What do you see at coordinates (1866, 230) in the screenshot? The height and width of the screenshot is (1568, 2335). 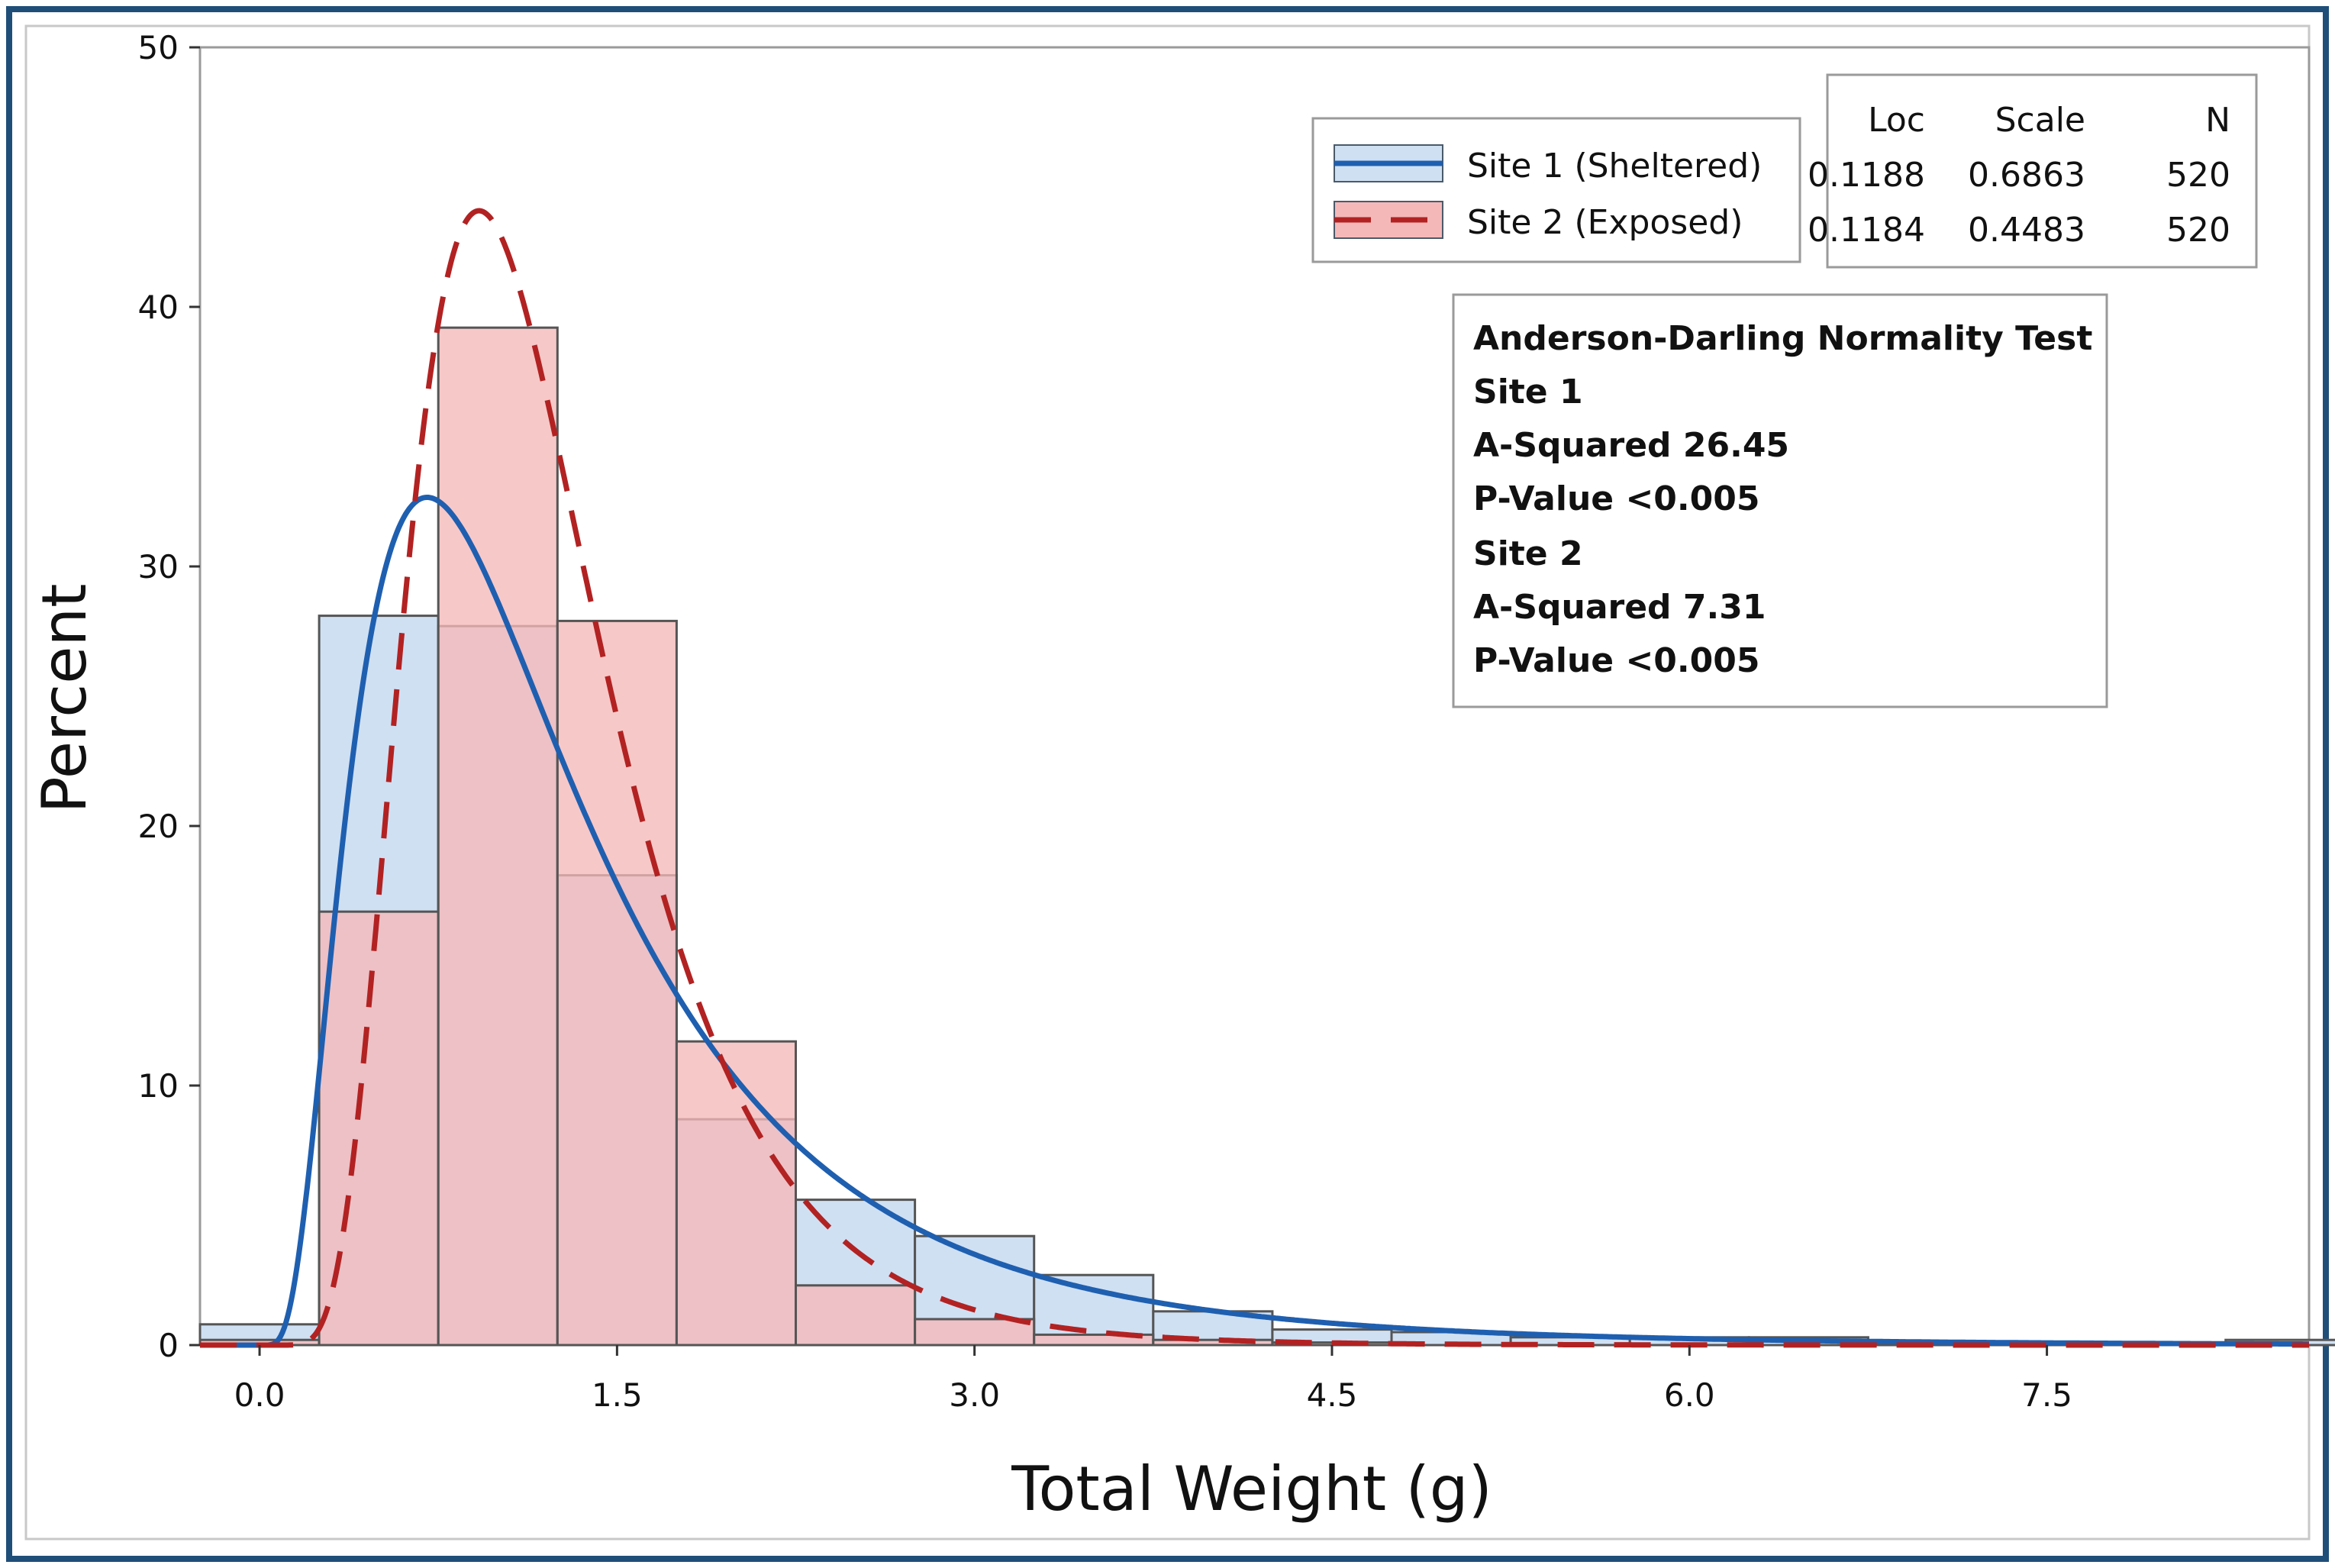 I see `stats-row2-loc: 0.1184` at bounding box center [1866, 230].